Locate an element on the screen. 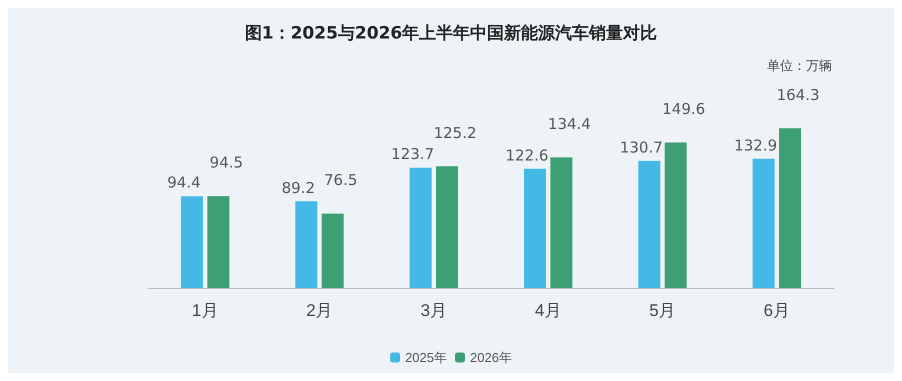  legend-label: 2026年 is located at coordinates (491, 357).